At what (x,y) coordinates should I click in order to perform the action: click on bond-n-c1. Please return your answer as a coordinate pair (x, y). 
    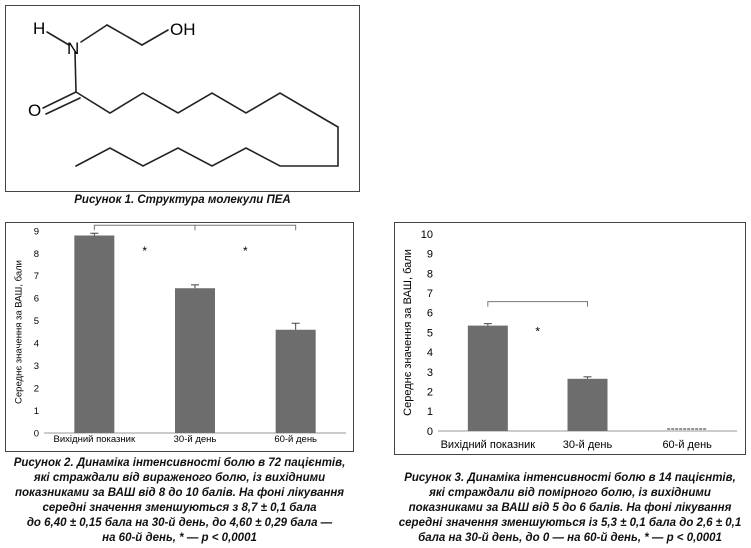
    Looking at the image, I should click on (94, 33).